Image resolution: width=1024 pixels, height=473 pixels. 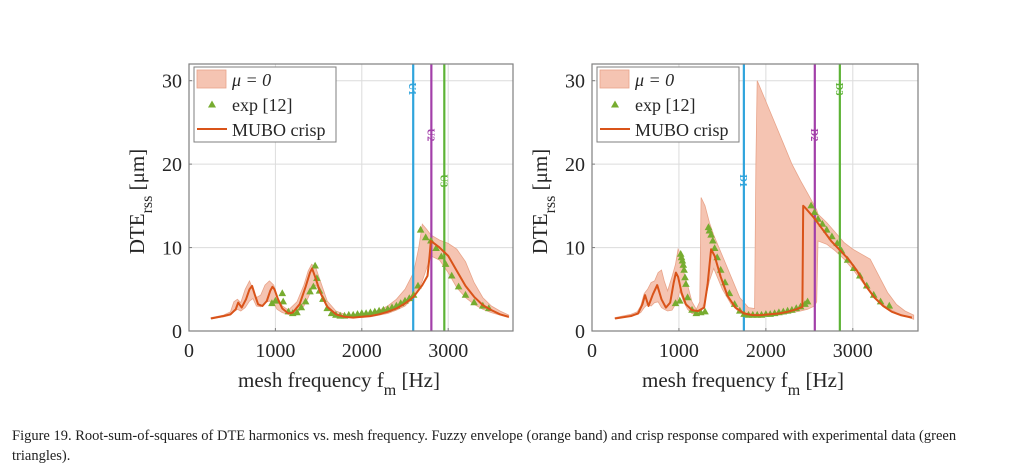 What do you see at coordinates (211, 79) in the screenshot?
I see `legend-swatch-band` at bounding box center [211, 79].